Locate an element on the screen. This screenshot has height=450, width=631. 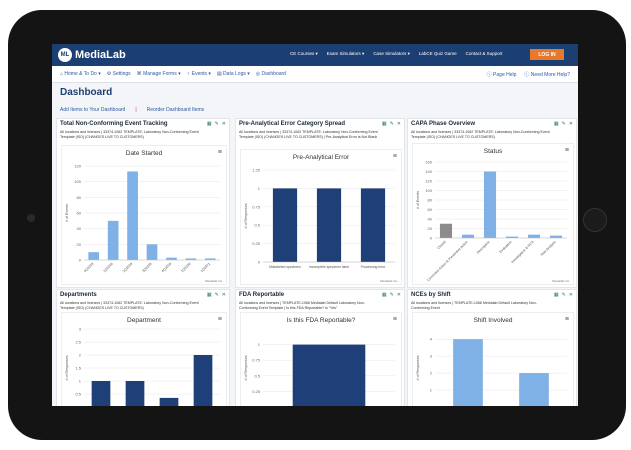
bar-mislabeled-specimen is located at coordinates (285, 225).